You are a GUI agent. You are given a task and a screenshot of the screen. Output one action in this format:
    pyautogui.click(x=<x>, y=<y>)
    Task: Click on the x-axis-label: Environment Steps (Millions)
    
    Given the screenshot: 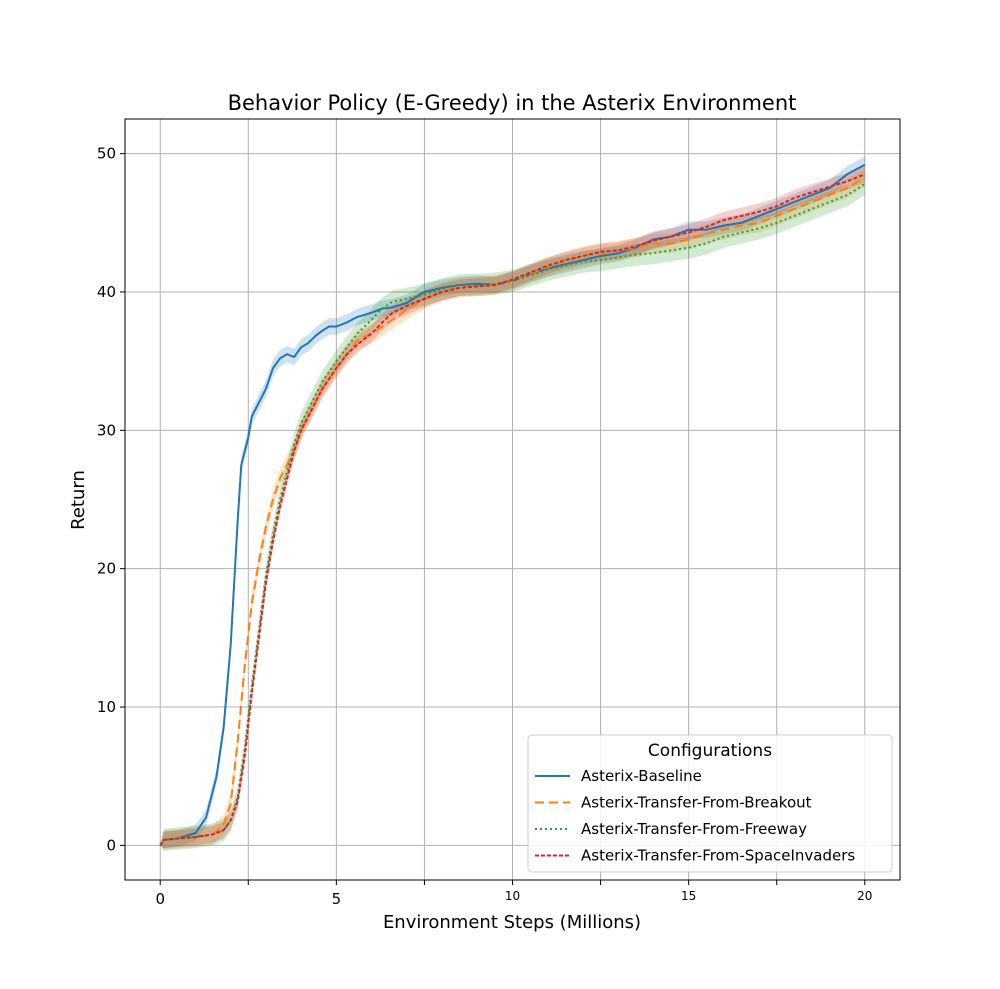 What is the action you would take?
    pyautogui.click(x=512, y=922)
    